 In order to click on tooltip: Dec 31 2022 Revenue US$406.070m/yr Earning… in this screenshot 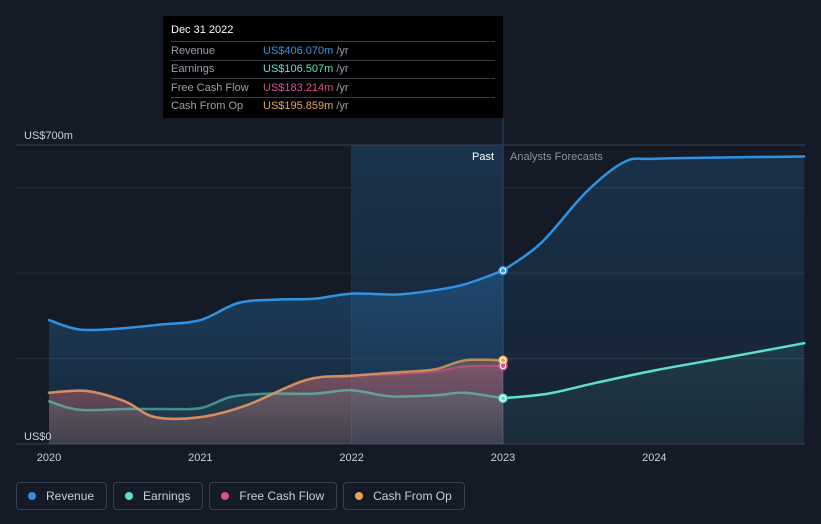, I will do `click(333, 67)`.